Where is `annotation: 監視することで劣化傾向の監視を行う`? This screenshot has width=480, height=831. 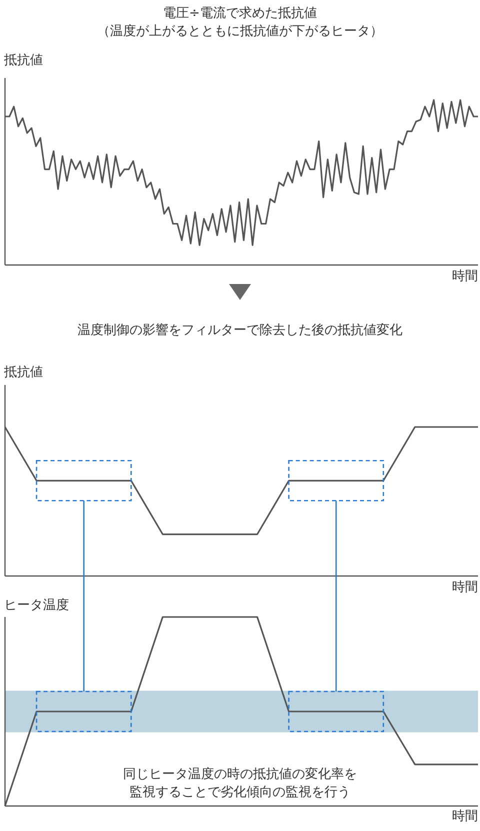
annotation: 監視することで劣化傾向の監視を行う is located at coordinates (240, 792).